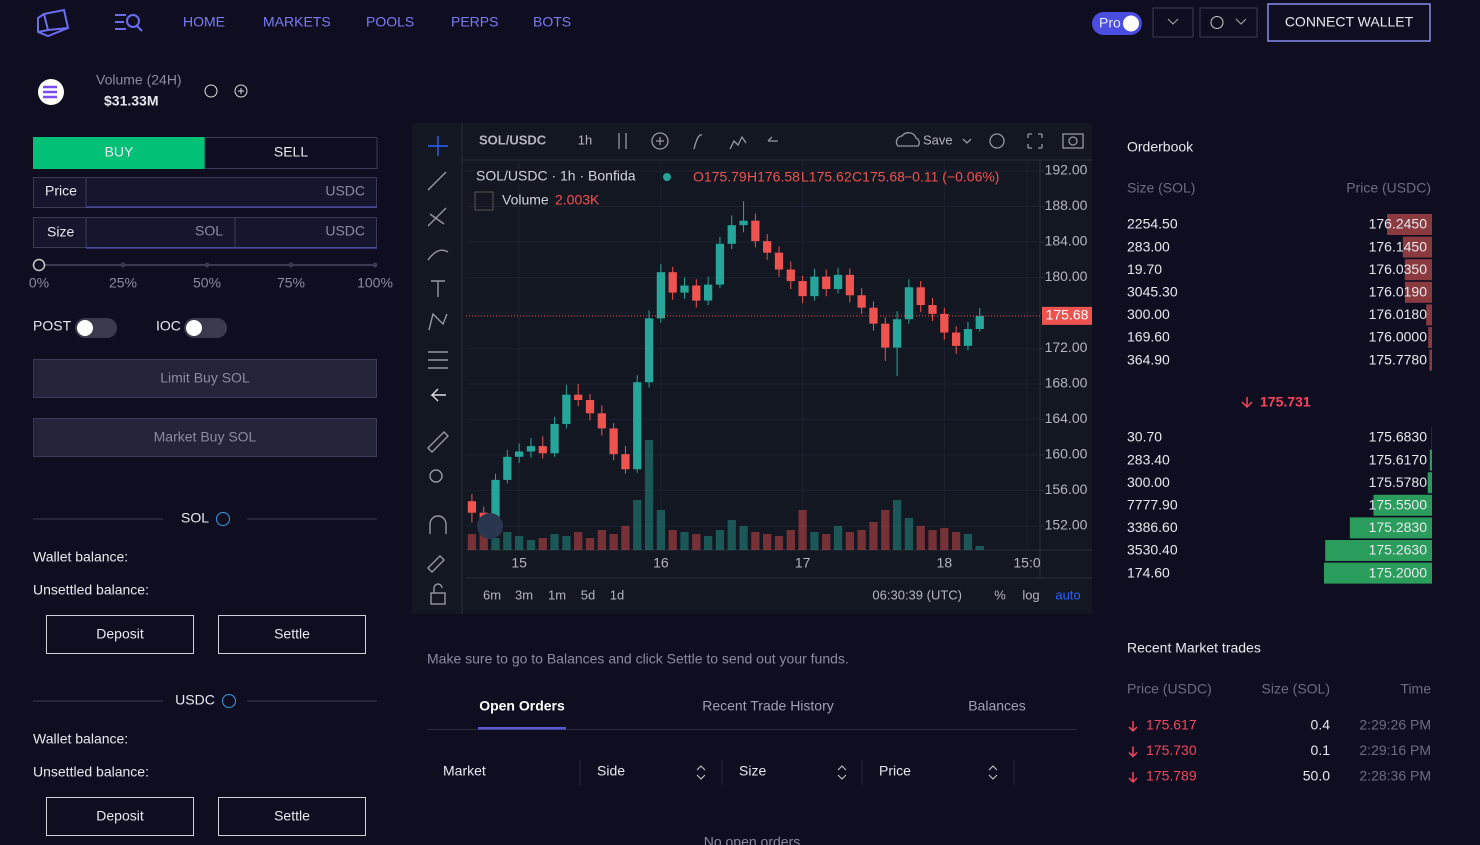 Image resolution: width=1480 pixels, height=845 pixels. I want to click on order-price: 176.0000, so click(1398, 337).